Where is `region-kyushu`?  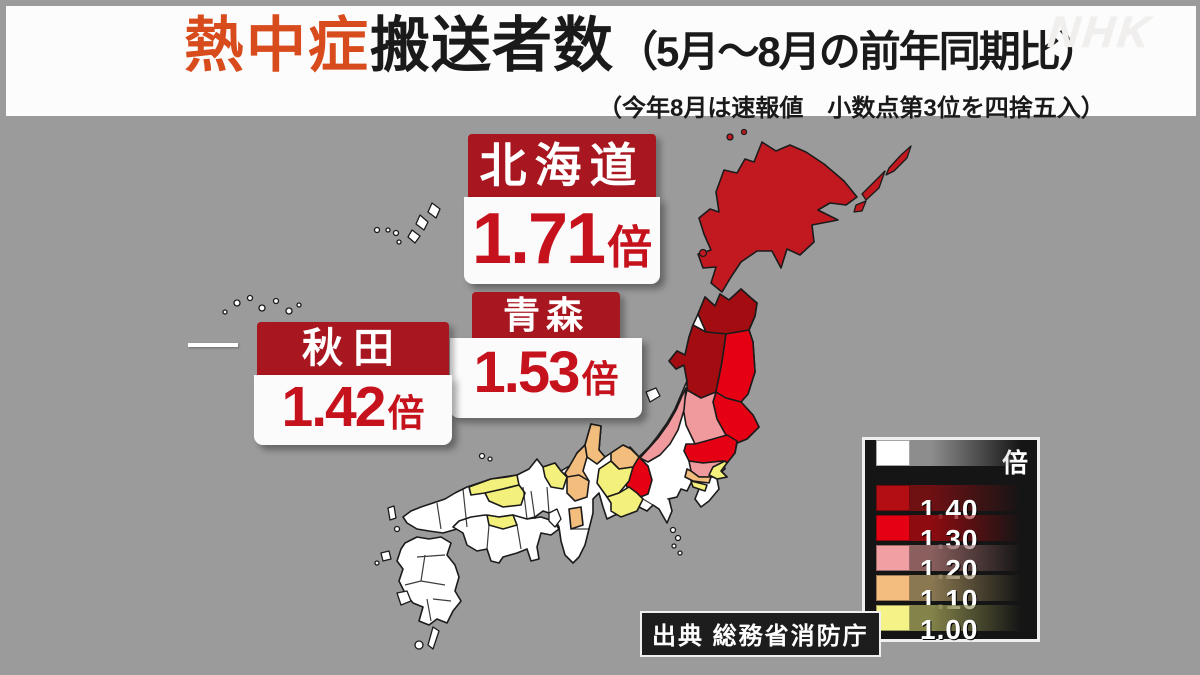 region-kyushu is located at coordinates (429, 581).